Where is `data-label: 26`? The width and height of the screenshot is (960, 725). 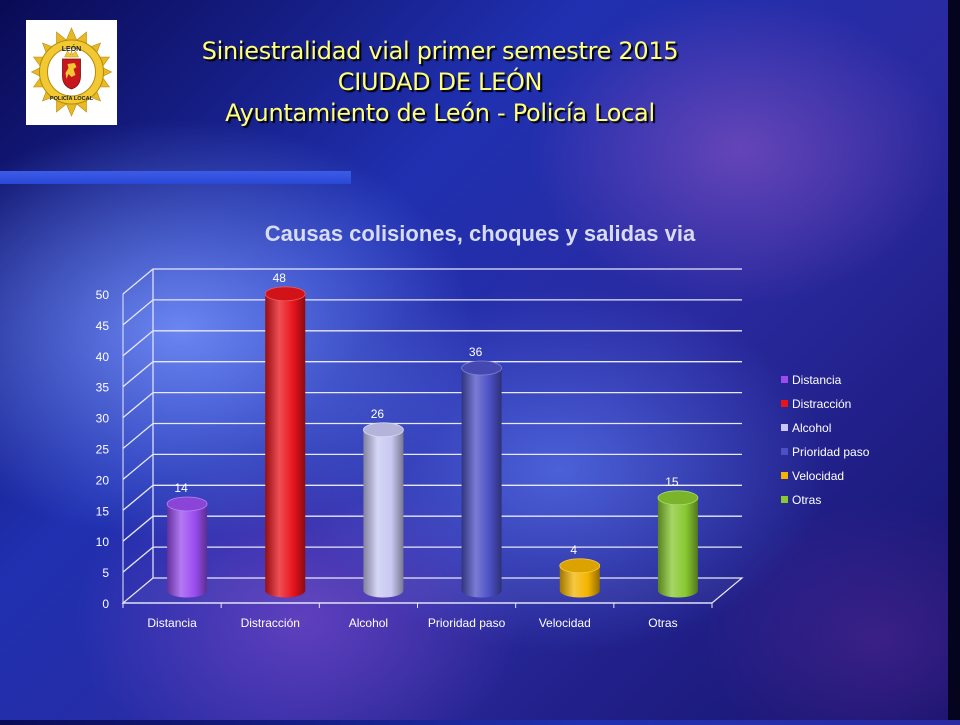
data-label: 26 is located at coordinates (378, 414).